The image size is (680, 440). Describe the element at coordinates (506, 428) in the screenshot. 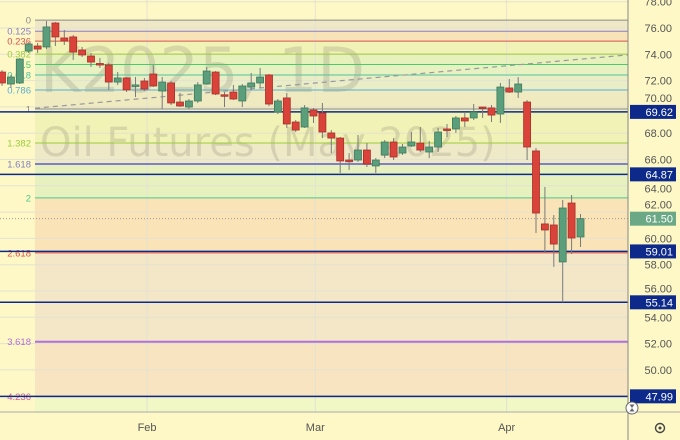

I see `x-tick-label: Apr` at that location.